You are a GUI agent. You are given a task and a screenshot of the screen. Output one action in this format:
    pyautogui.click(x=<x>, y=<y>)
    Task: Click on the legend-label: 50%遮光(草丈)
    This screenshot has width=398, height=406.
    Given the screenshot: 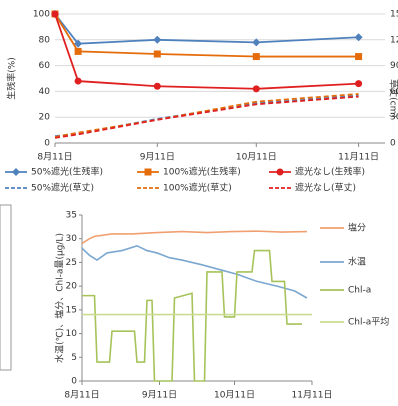 What is the action you would take?
    pyautogui.click(x=62, y=188)
    